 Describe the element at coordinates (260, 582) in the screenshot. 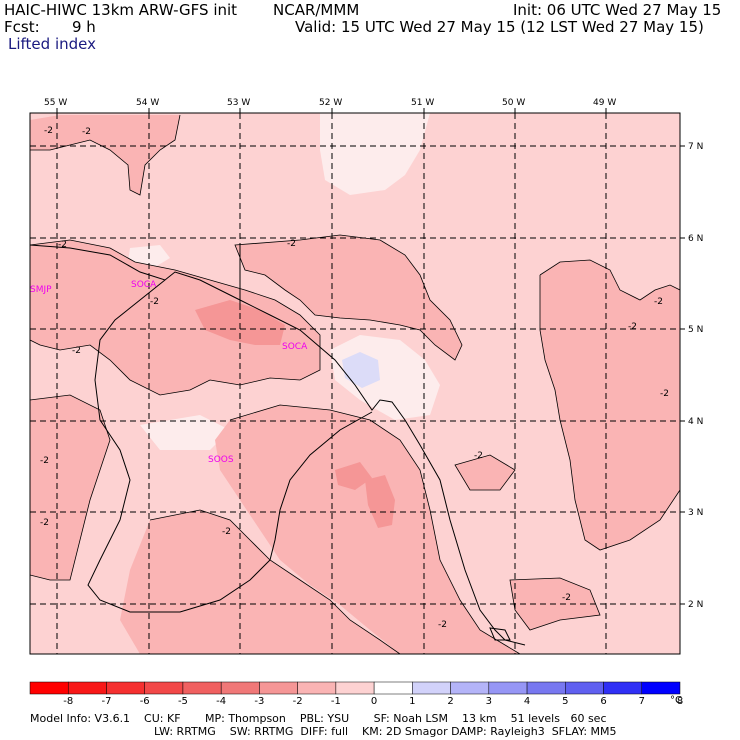

I see `field-band-south` at that location.